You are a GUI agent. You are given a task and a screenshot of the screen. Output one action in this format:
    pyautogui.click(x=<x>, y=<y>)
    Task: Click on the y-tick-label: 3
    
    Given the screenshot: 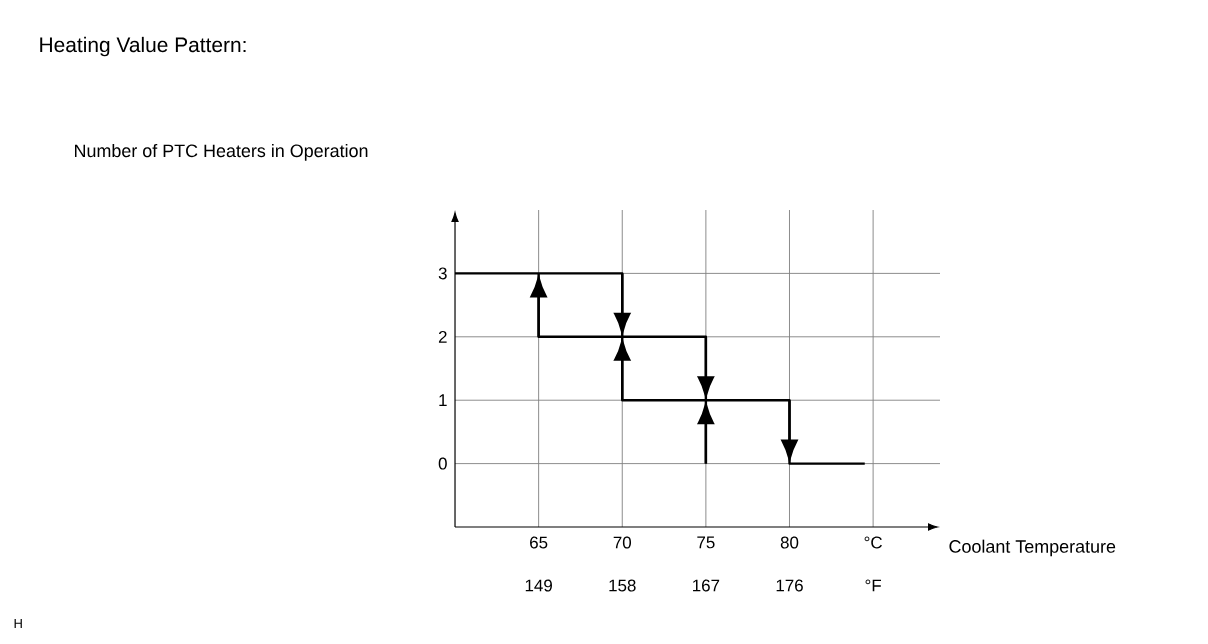 What is the action you would take?
    pyautogui.click(x=442, y=273)
    